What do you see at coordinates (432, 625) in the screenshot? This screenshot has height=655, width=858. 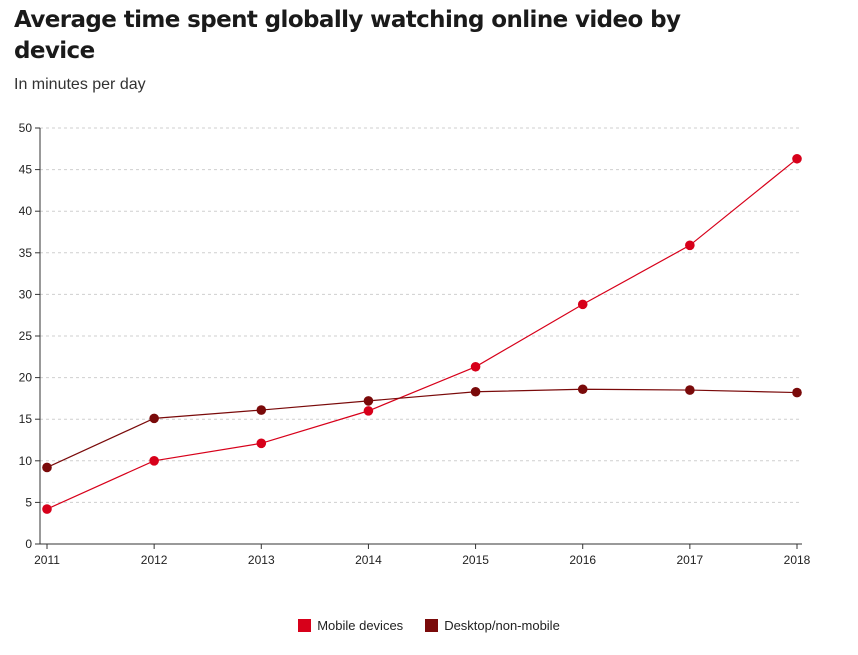 I see `legend-swatch-desktop` at bounding box center [432, 625].